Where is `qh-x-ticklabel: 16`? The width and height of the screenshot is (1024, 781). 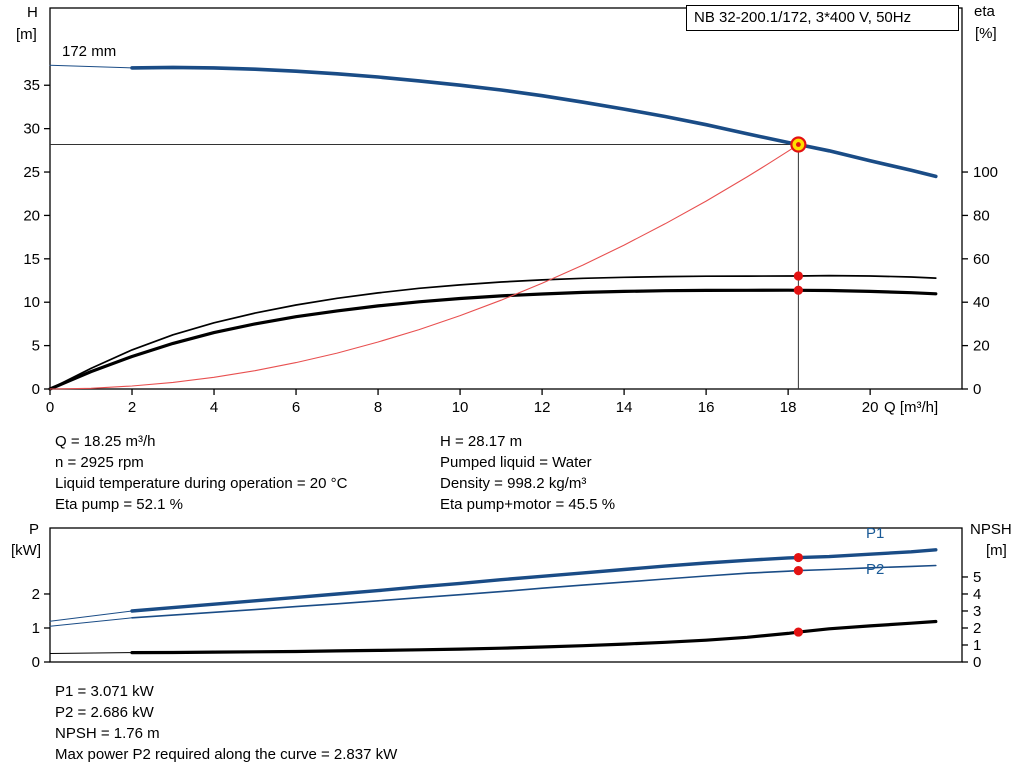 qh-x-ticklabel: 16 is located at coordinates (706, 407).